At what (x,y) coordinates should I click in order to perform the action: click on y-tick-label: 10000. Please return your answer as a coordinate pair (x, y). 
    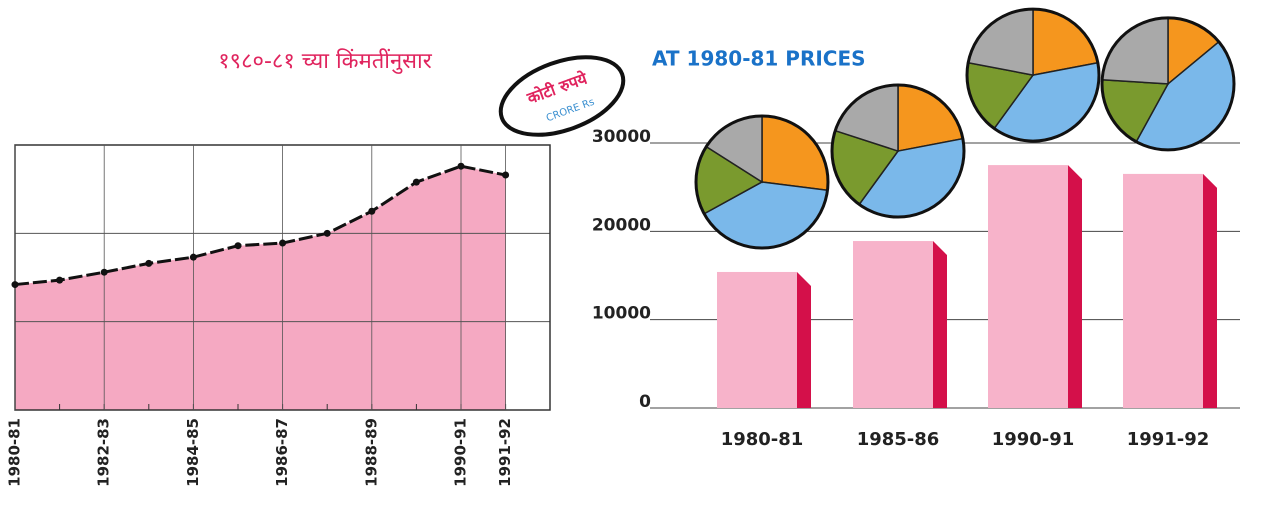
    Looking at the image, I should click on (621, 314).